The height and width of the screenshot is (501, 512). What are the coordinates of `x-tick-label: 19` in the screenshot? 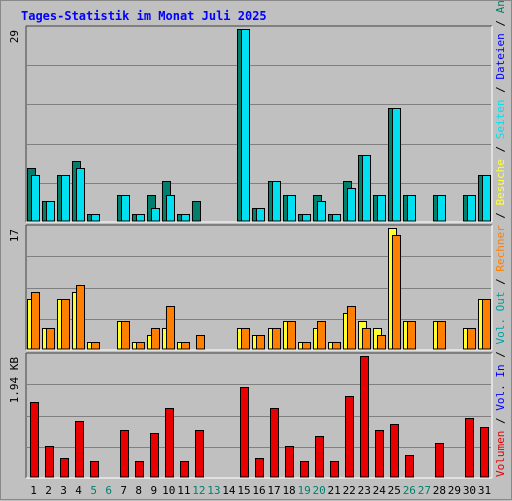 It's located at (303, 490).